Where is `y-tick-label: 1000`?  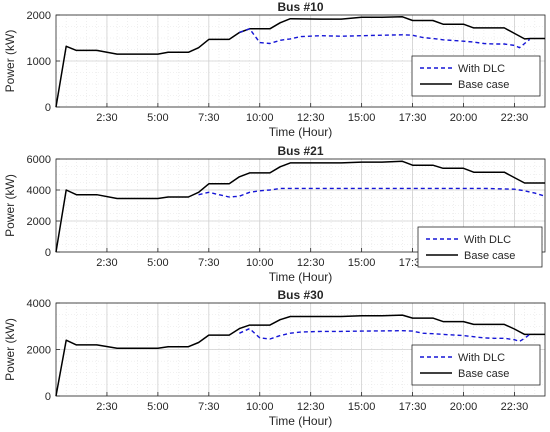 y-tick-label: 1000 is located at coordinates (39, 62).